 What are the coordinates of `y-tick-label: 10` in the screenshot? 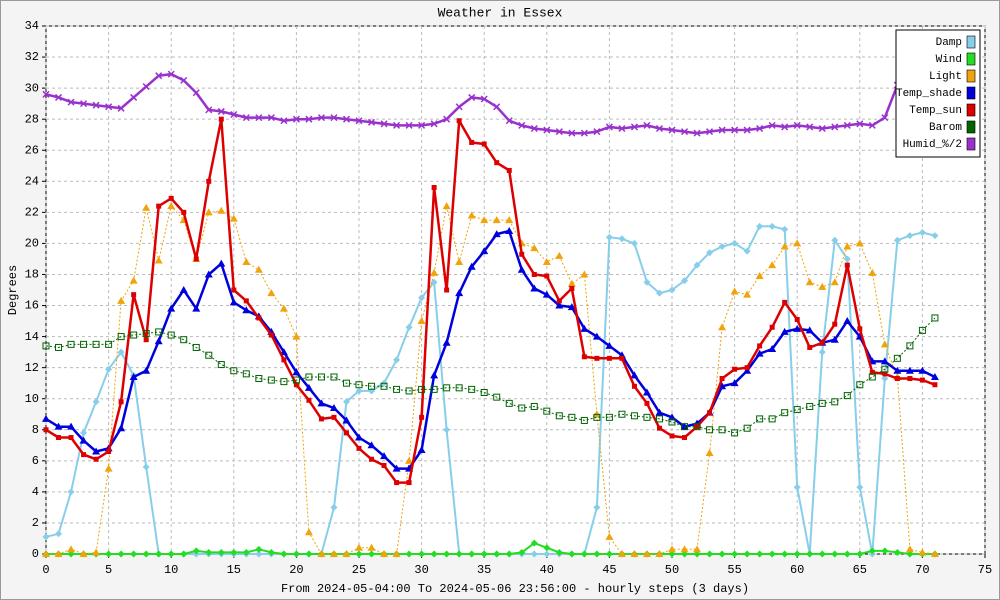 It's located at (32, 399).